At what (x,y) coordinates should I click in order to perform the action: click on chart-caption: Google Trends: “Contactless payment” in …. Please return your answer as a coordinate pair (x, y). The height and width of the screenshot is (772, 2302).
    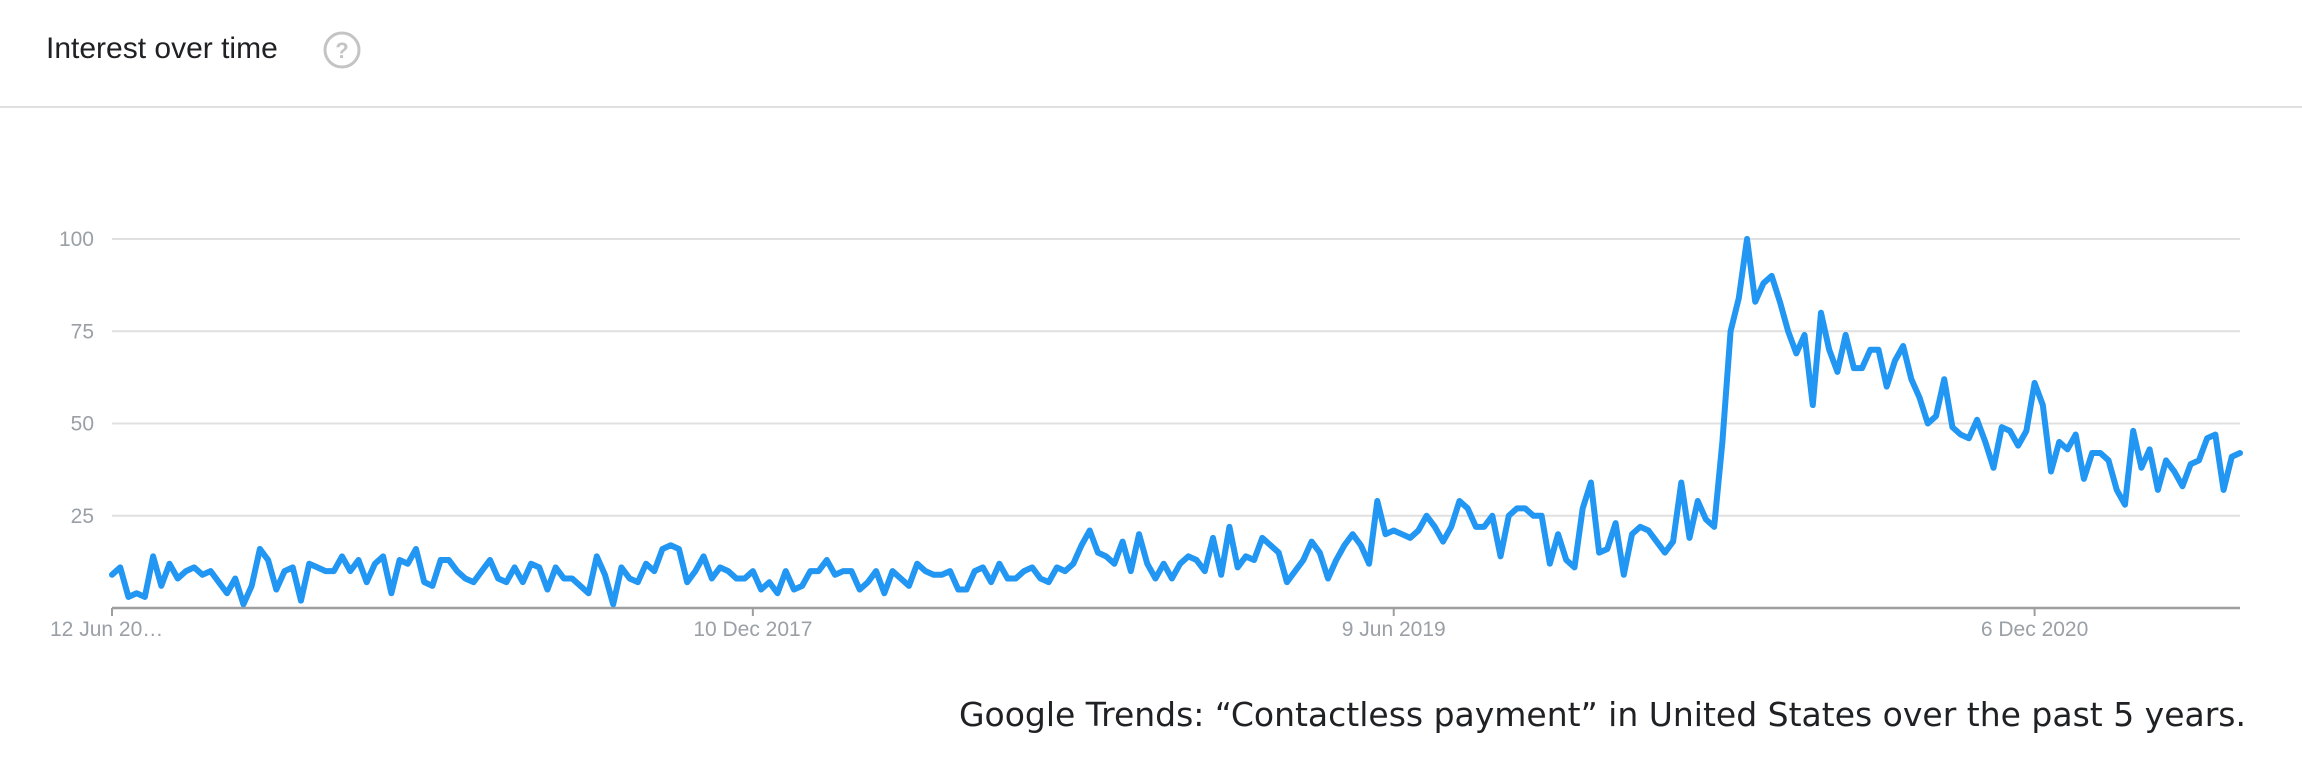
    Looking at the image, I should click on (1602, 714).